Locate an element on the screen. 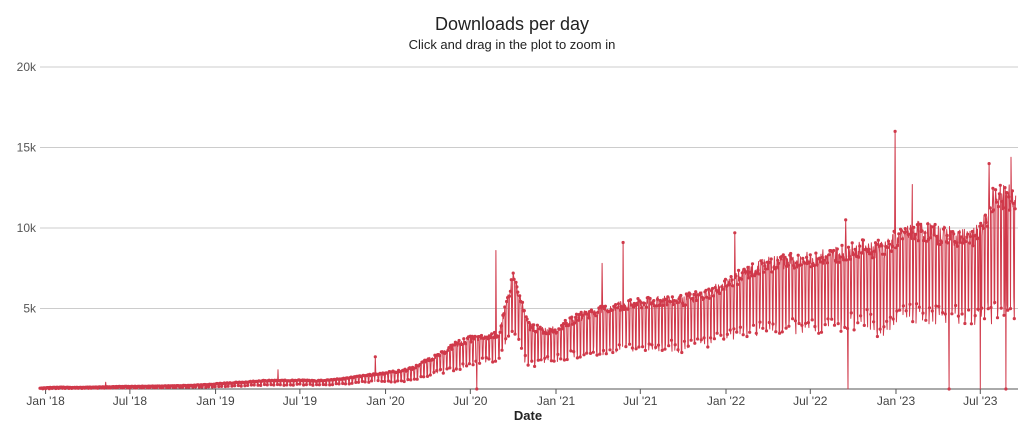 The width and height of the screenshot is (1024, 428). x-tick-label: Jan '21 is located at coordinates (556, 401).